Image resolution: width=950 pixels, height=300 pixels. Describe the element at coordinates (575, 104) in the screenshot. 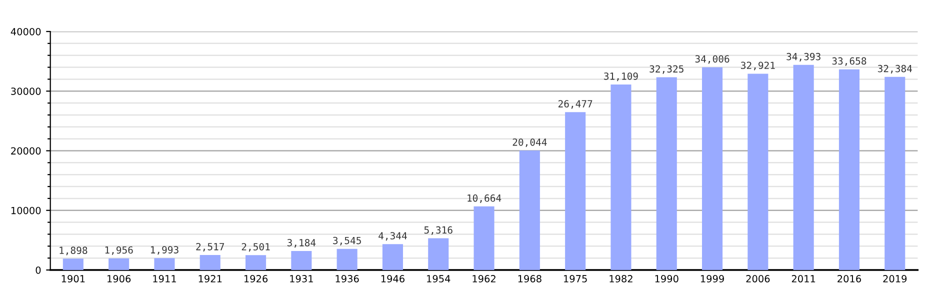

I see `data-label: 26,477` at that location.